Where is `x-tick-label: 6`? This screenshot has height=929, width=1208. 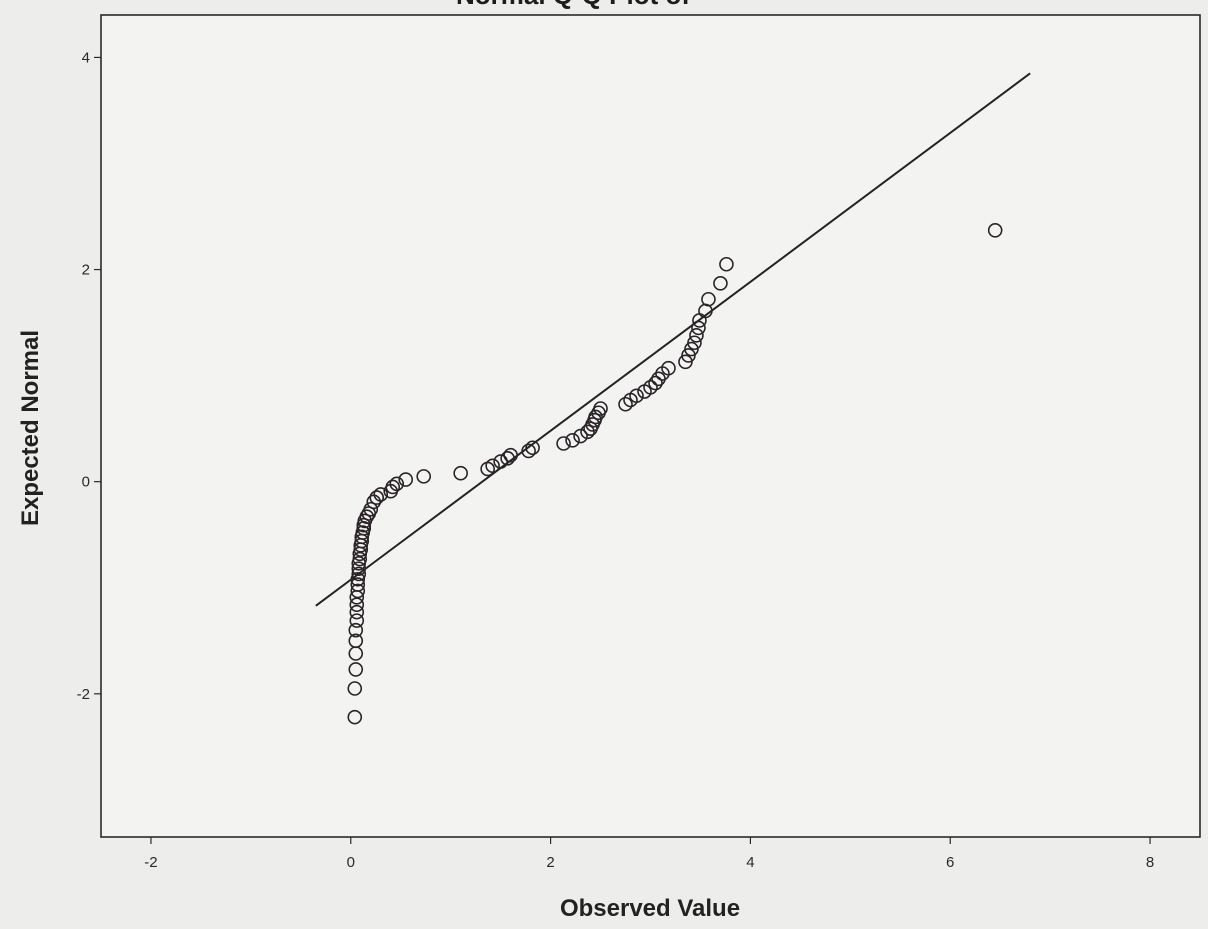
x-tick-label: 6 is located at coordinates (950, 862).